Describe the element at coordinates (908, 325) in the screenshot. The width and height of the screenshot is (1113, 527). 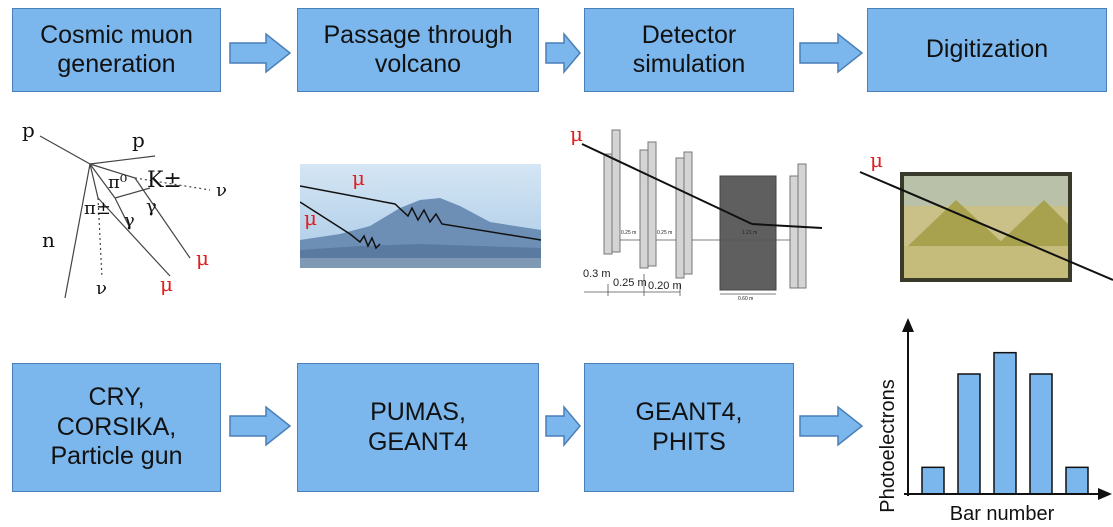
I see `y-axis-arrow-icon` at that location.